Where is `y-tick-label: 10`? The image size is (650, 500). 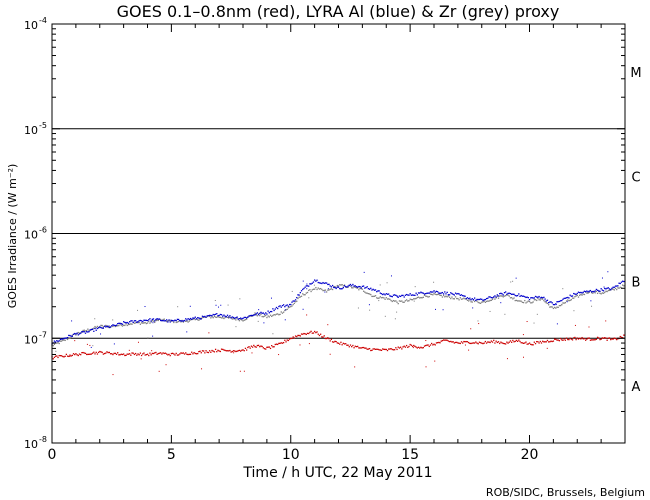
y-tick-label: 10 is located at coordinates (31, 25).